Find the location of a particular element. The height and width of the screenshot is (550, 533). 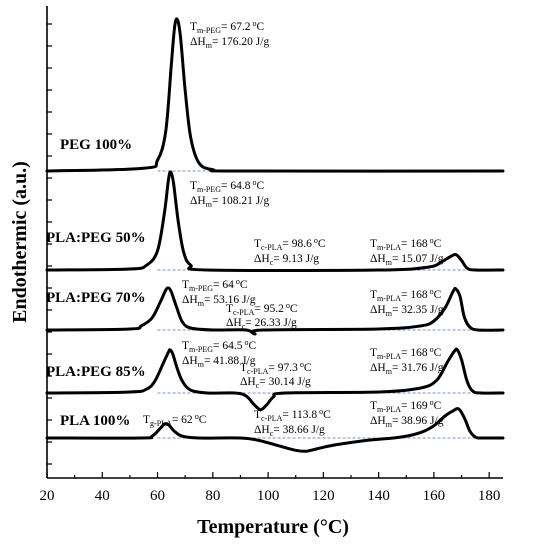

peak-annotation: ΔHm= 176.20 J/g is located at coordinates (229, 43).